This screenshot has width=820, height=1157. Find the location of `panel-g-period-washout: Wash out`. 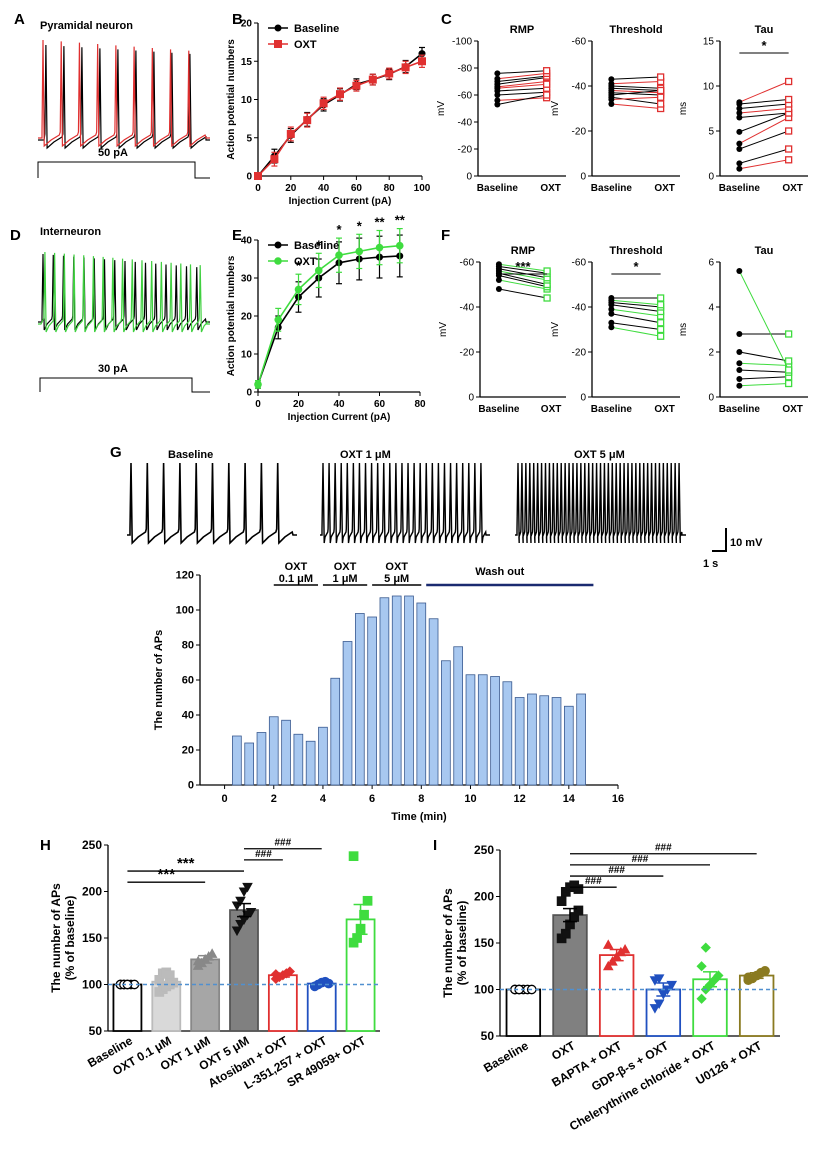

panel-g-period-washout: Wash out is located at coordinates (499, 572).